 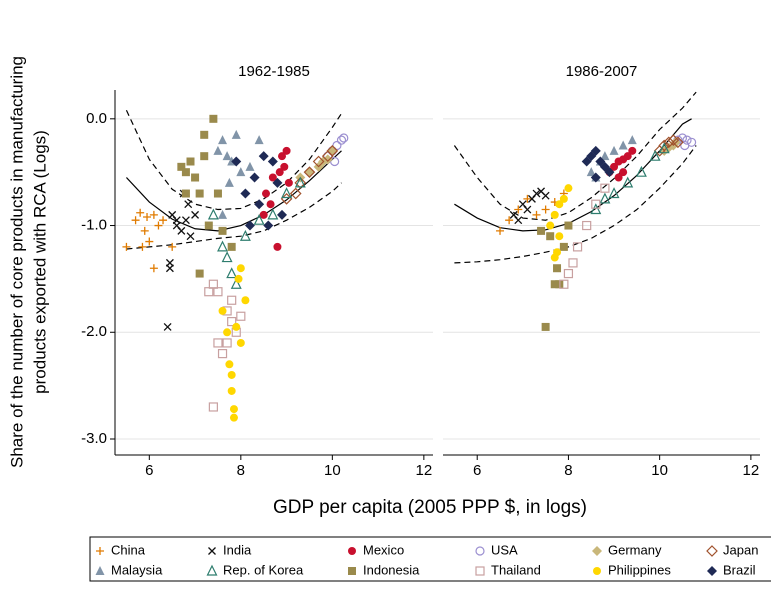 What do you see at coordinates (602, 71) in the screenshot?
I see `panel-title: 1986-2007` at bounding box center [602, 71].